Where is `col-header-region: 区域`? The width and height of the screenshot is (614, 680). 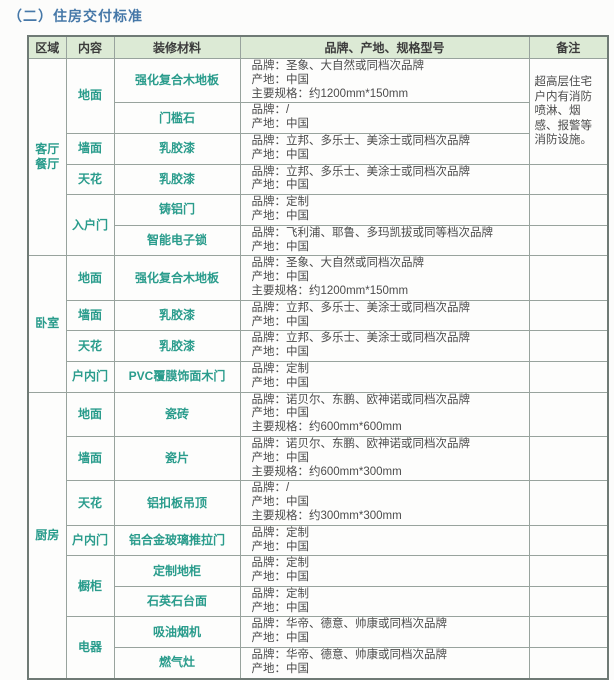 col-header-region: 区域 is located at coordinates (47, 47).